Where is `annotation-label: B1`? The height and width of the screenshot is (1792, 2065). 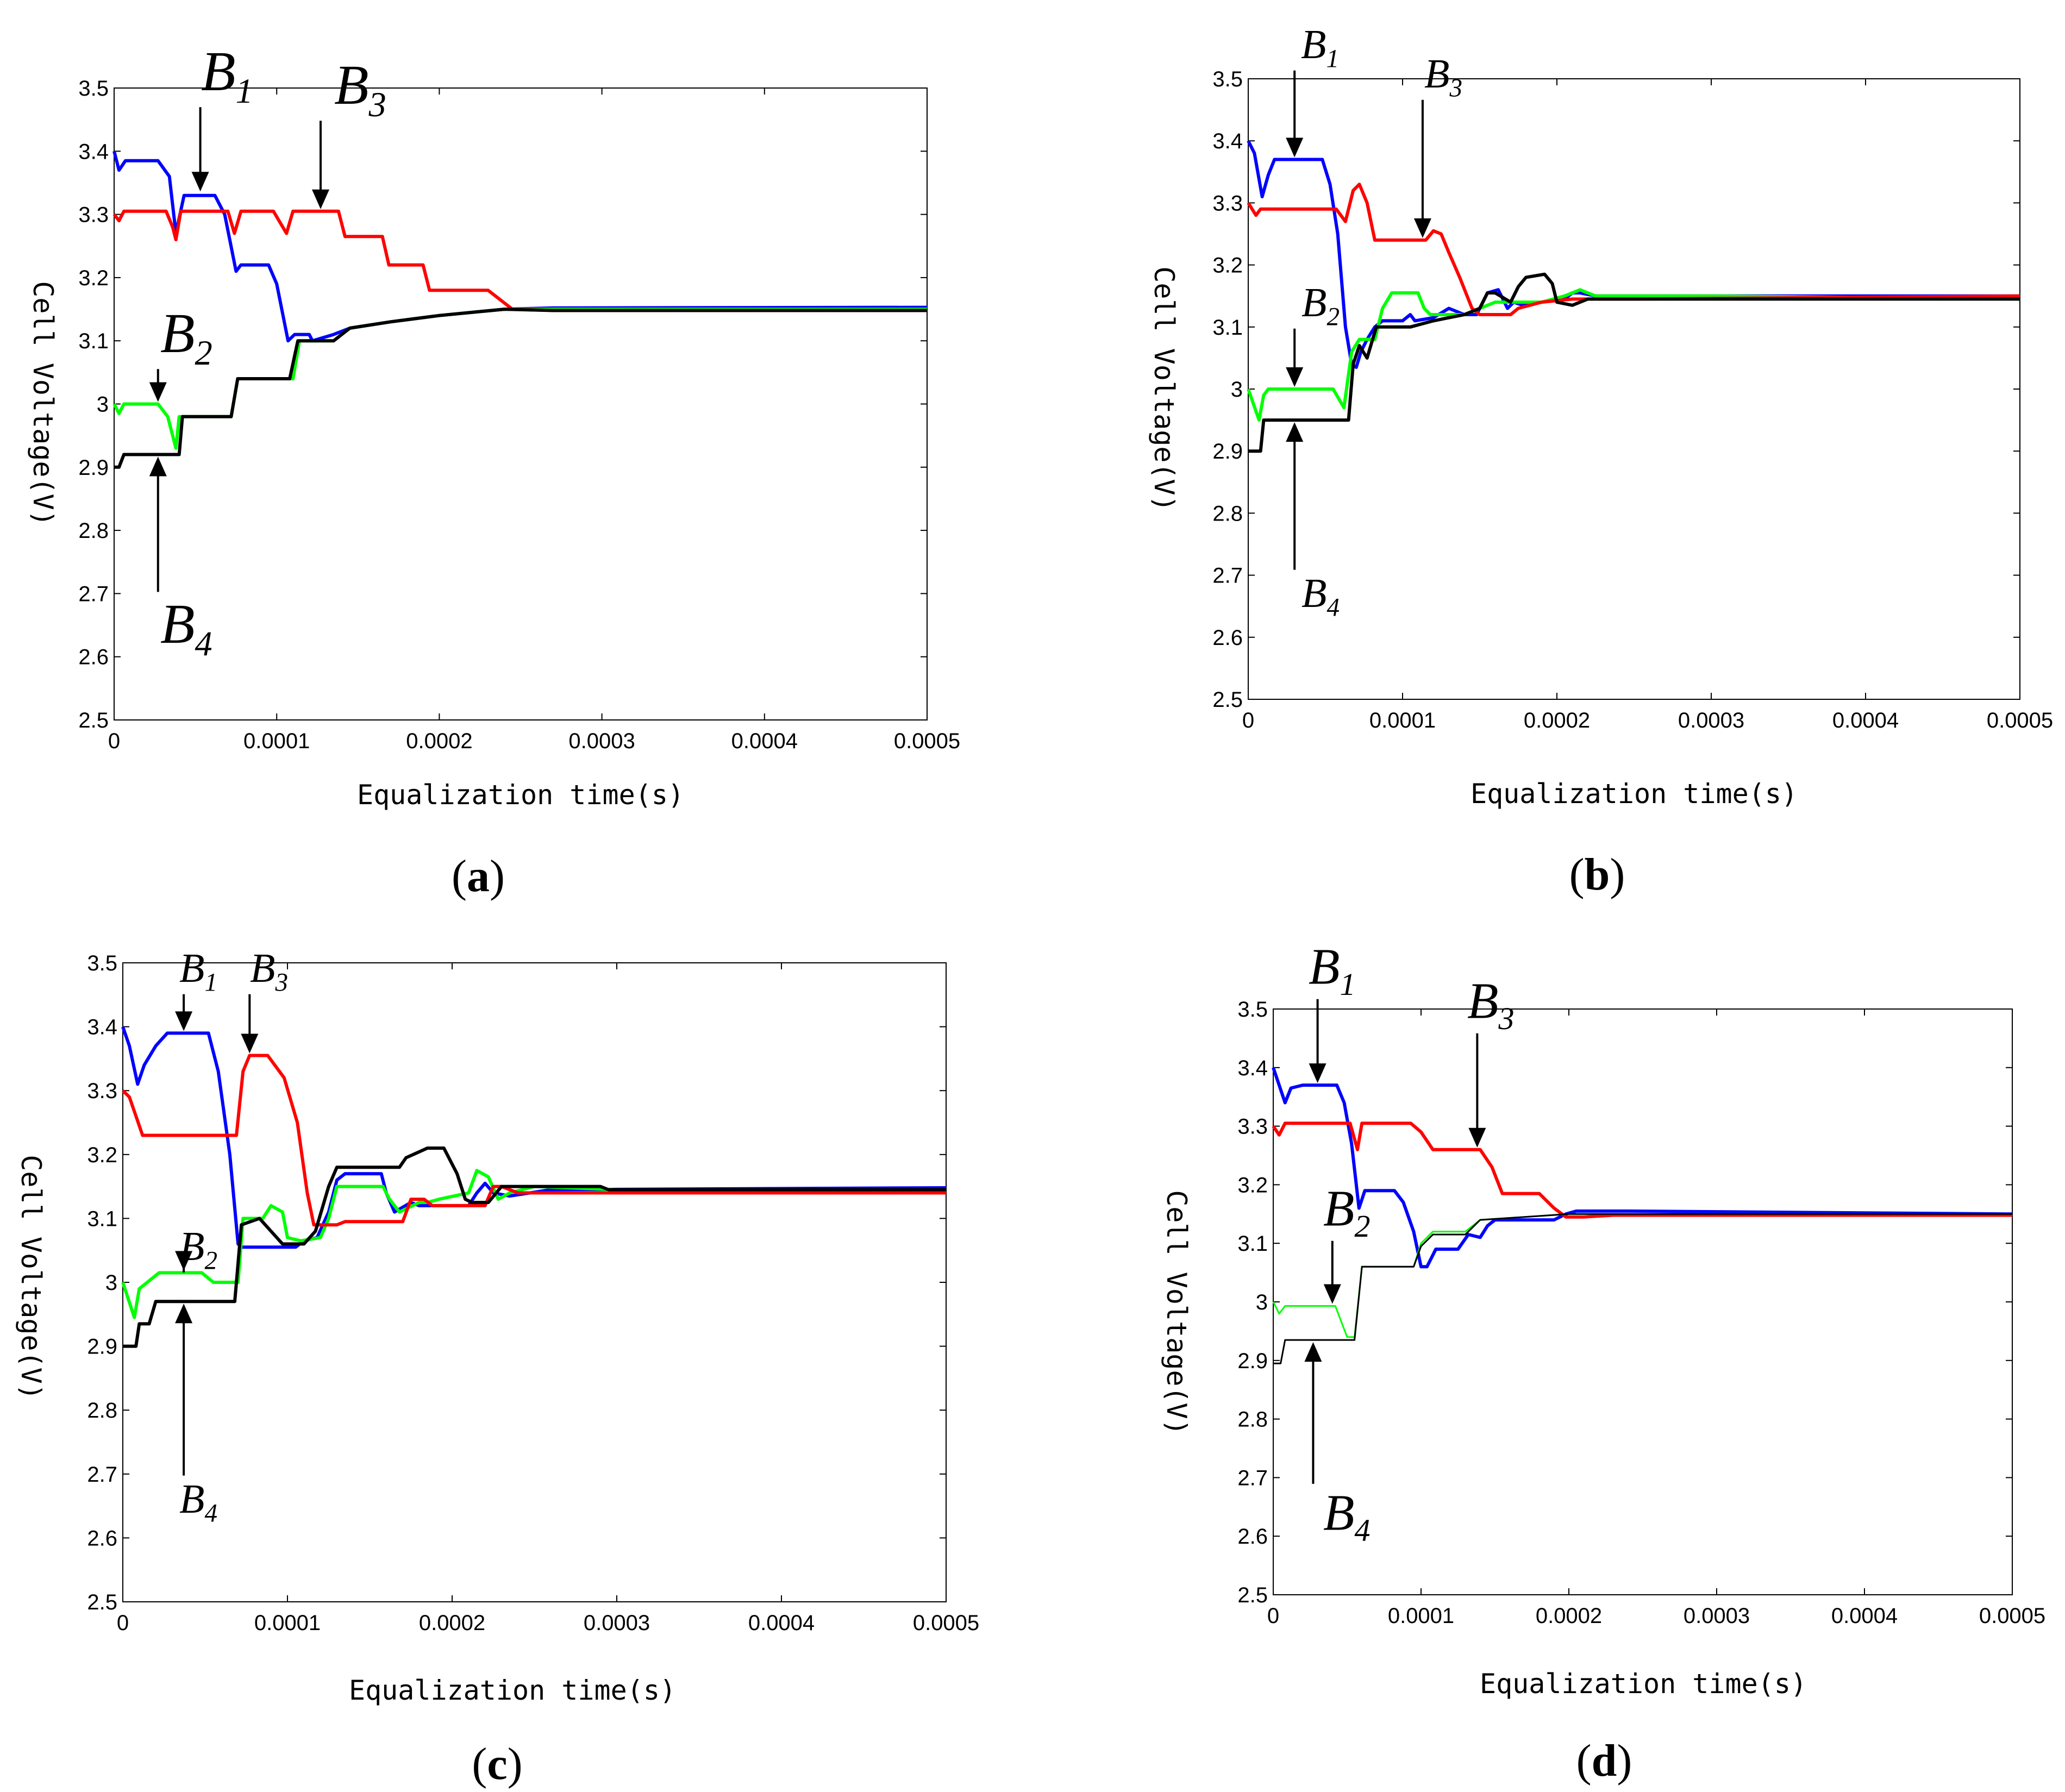
annotation-label: B1 is located at coordinates (198, 971).